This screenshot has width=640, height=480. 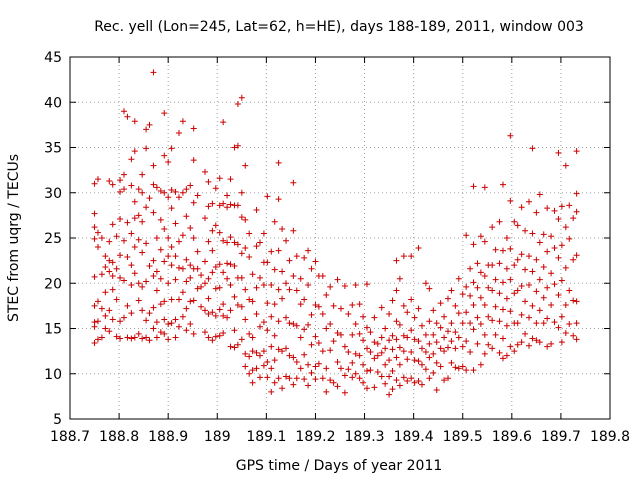 I want to click on x-tick-label: 189.6, so click(x=512, y=437).